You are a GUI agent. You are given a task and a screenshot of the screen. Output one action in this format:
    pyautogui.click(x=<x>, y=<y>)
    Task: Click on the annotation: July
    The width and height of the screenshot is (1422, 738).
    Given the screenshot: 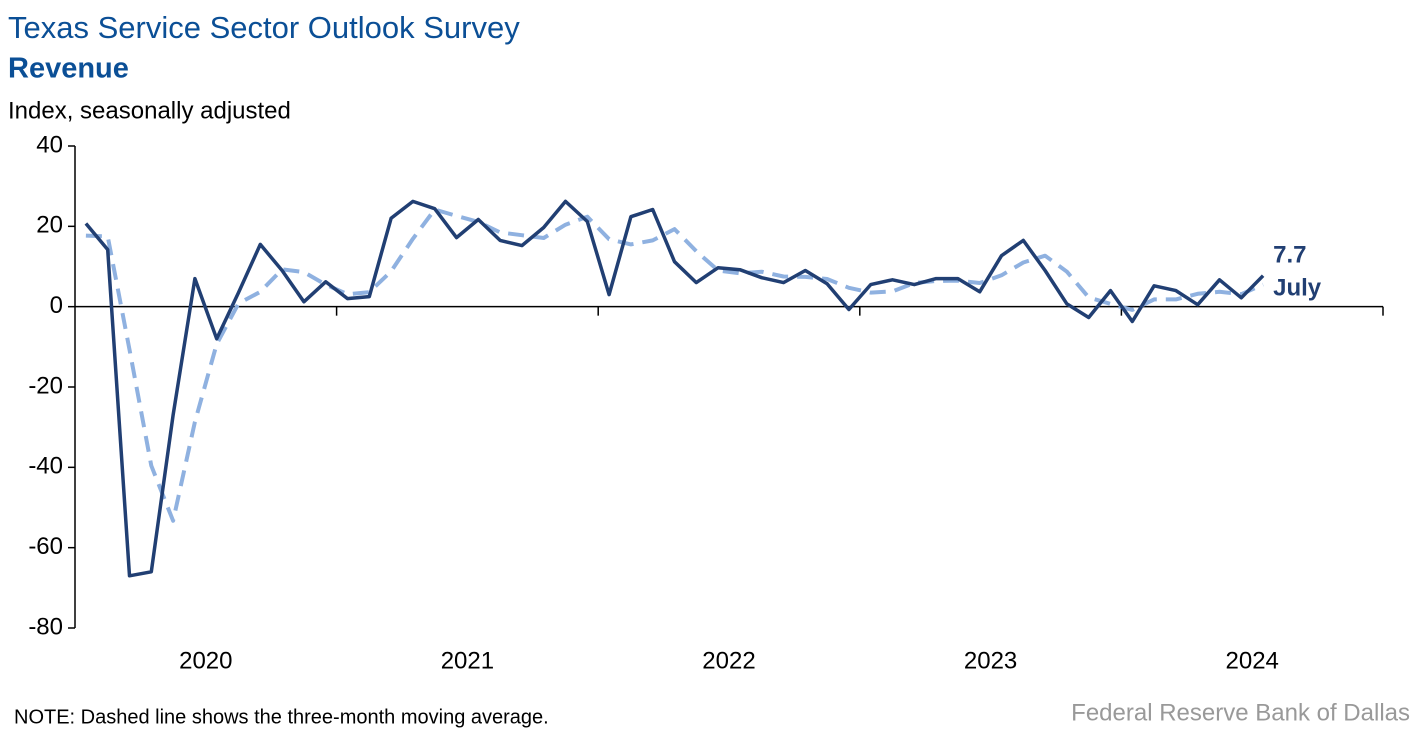 What is the action you would take?
    pyautogui.click(x=1297, y=287)
    